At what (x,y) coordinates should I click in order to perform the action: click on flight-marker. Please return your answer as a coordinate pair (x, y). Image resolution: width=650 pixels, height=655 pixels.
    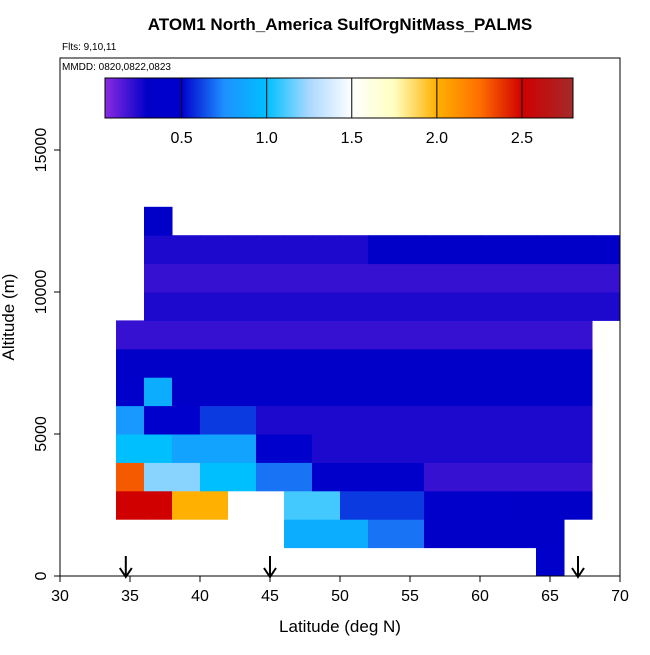
    Looking at the image, I should click on (125, 567).